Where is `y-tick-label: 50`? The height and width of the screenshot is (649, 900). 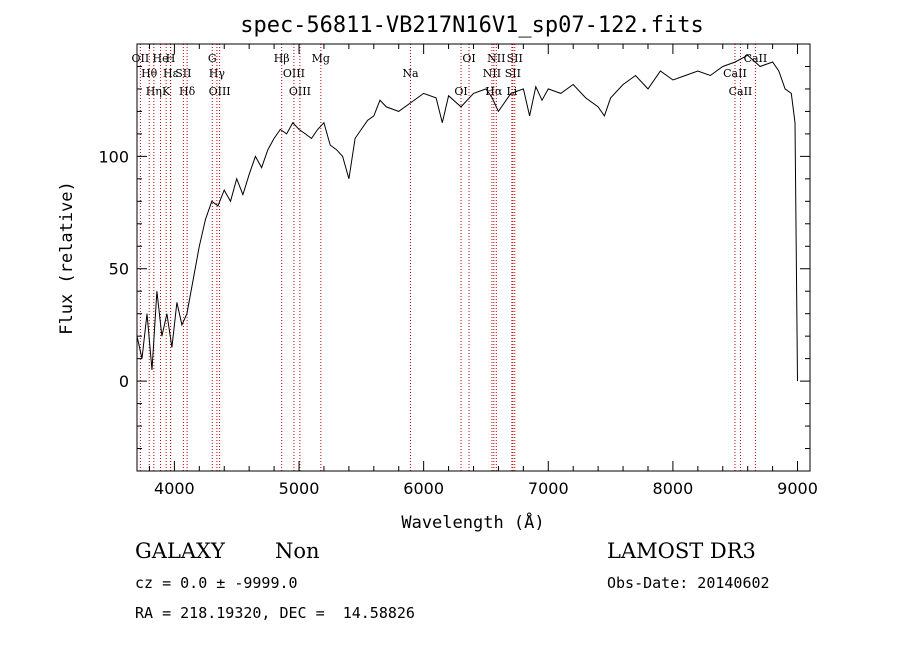 y-tick-label: 50 is located at coordinates (119, 269).